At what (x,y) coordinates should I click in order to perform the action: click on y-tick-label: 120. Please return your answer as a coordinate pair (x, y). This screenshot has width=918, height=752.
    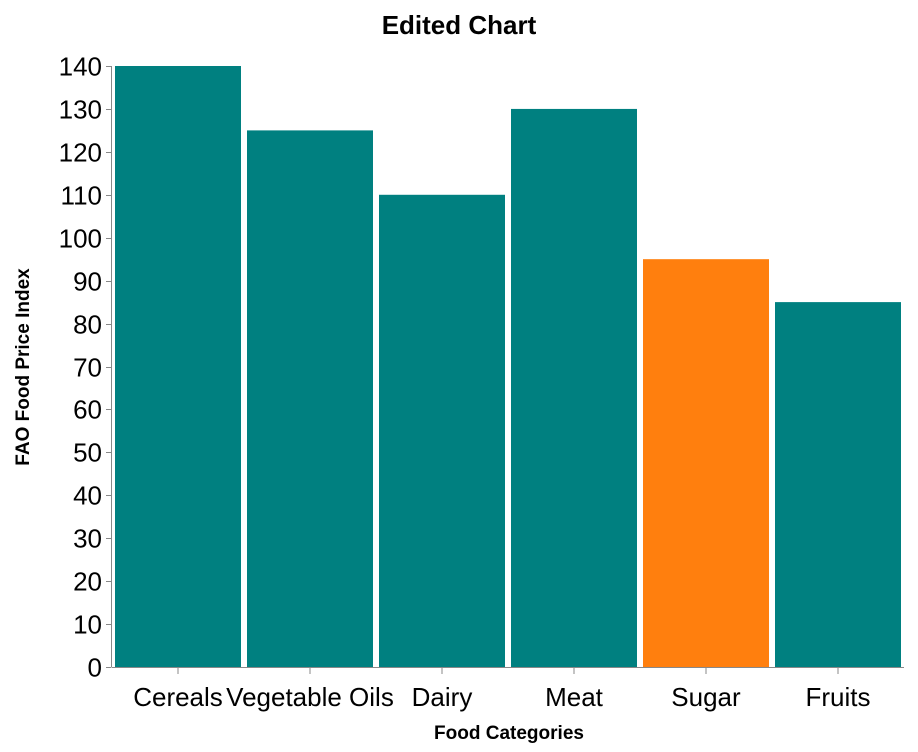
    Looking at the image, I should click on (80, 153).